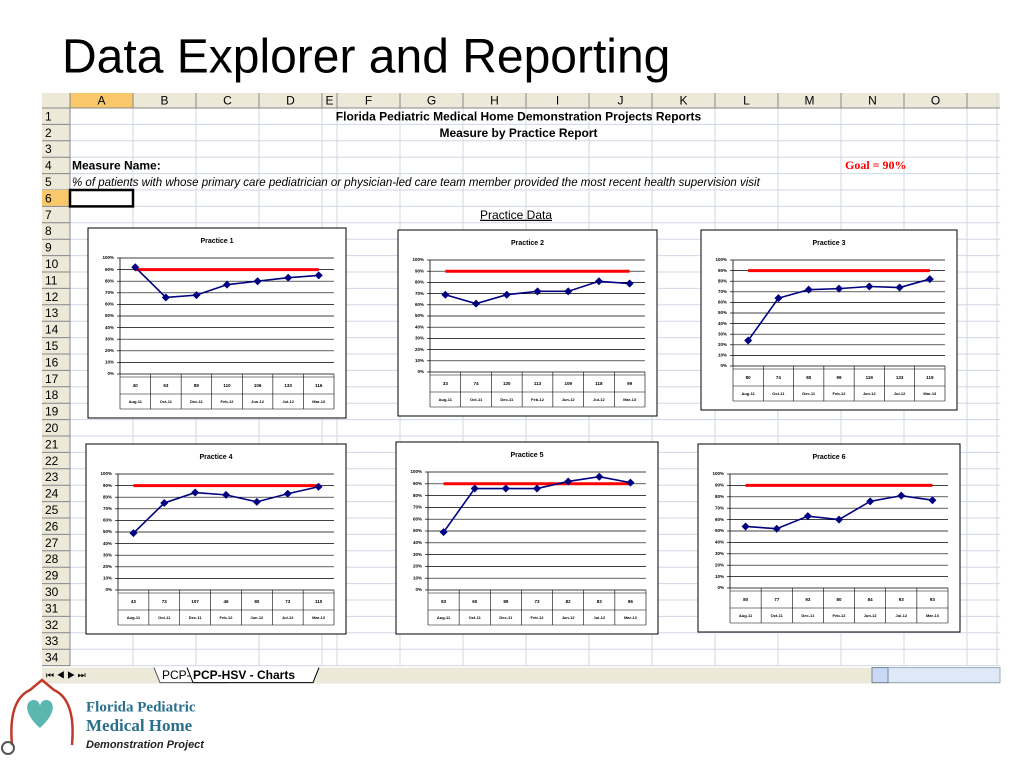  What do you see at coordinates (722, 312) in the screenshot?
I see `y-tick-label: 50%` at bounding box center [722, 312].